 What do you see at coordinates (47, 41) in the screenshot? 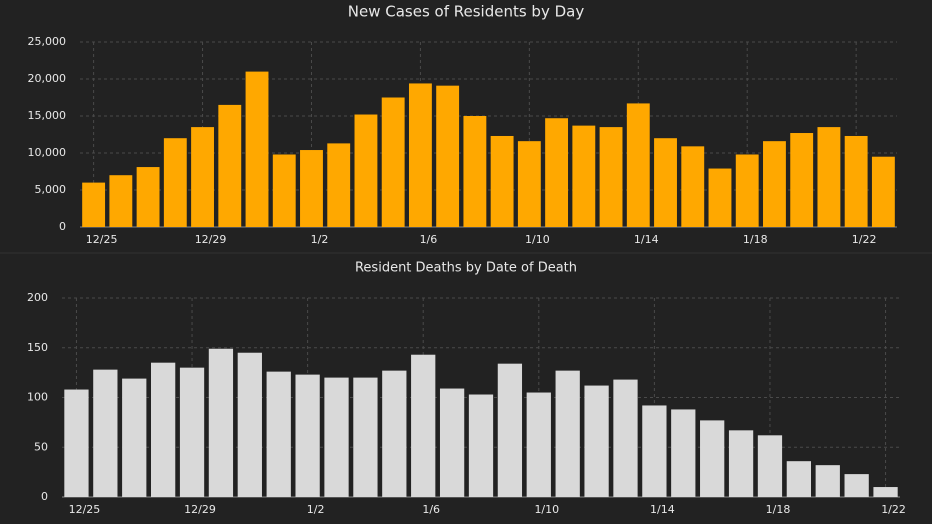
I see `y-tick-label: 25,000` at bounding box center [47, 41].